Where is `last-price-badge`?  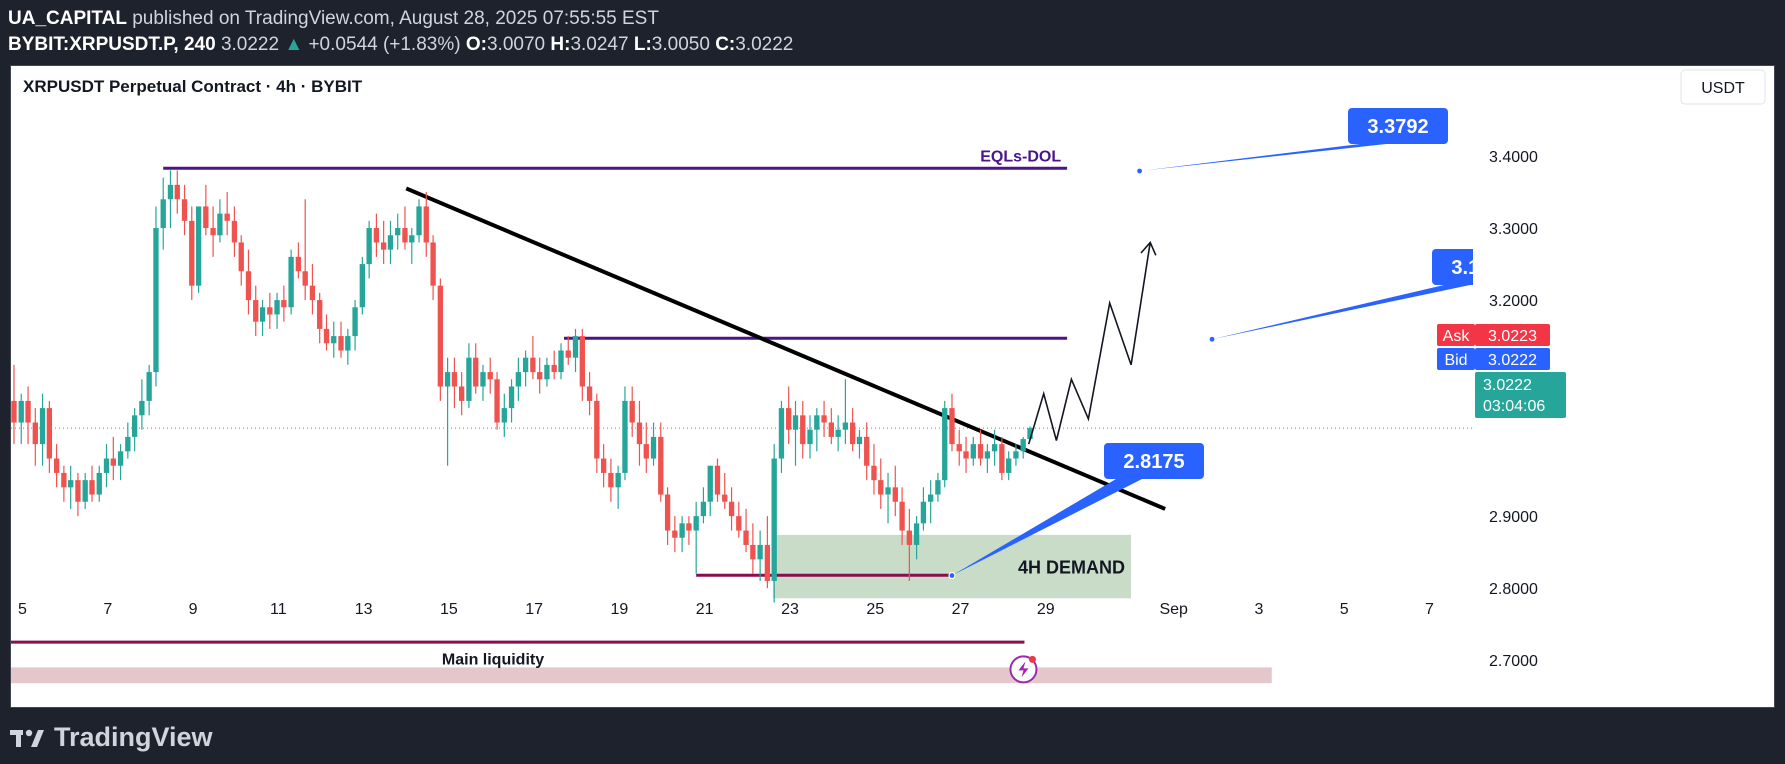
last-price-badge is located at coordinates (1520, 395).